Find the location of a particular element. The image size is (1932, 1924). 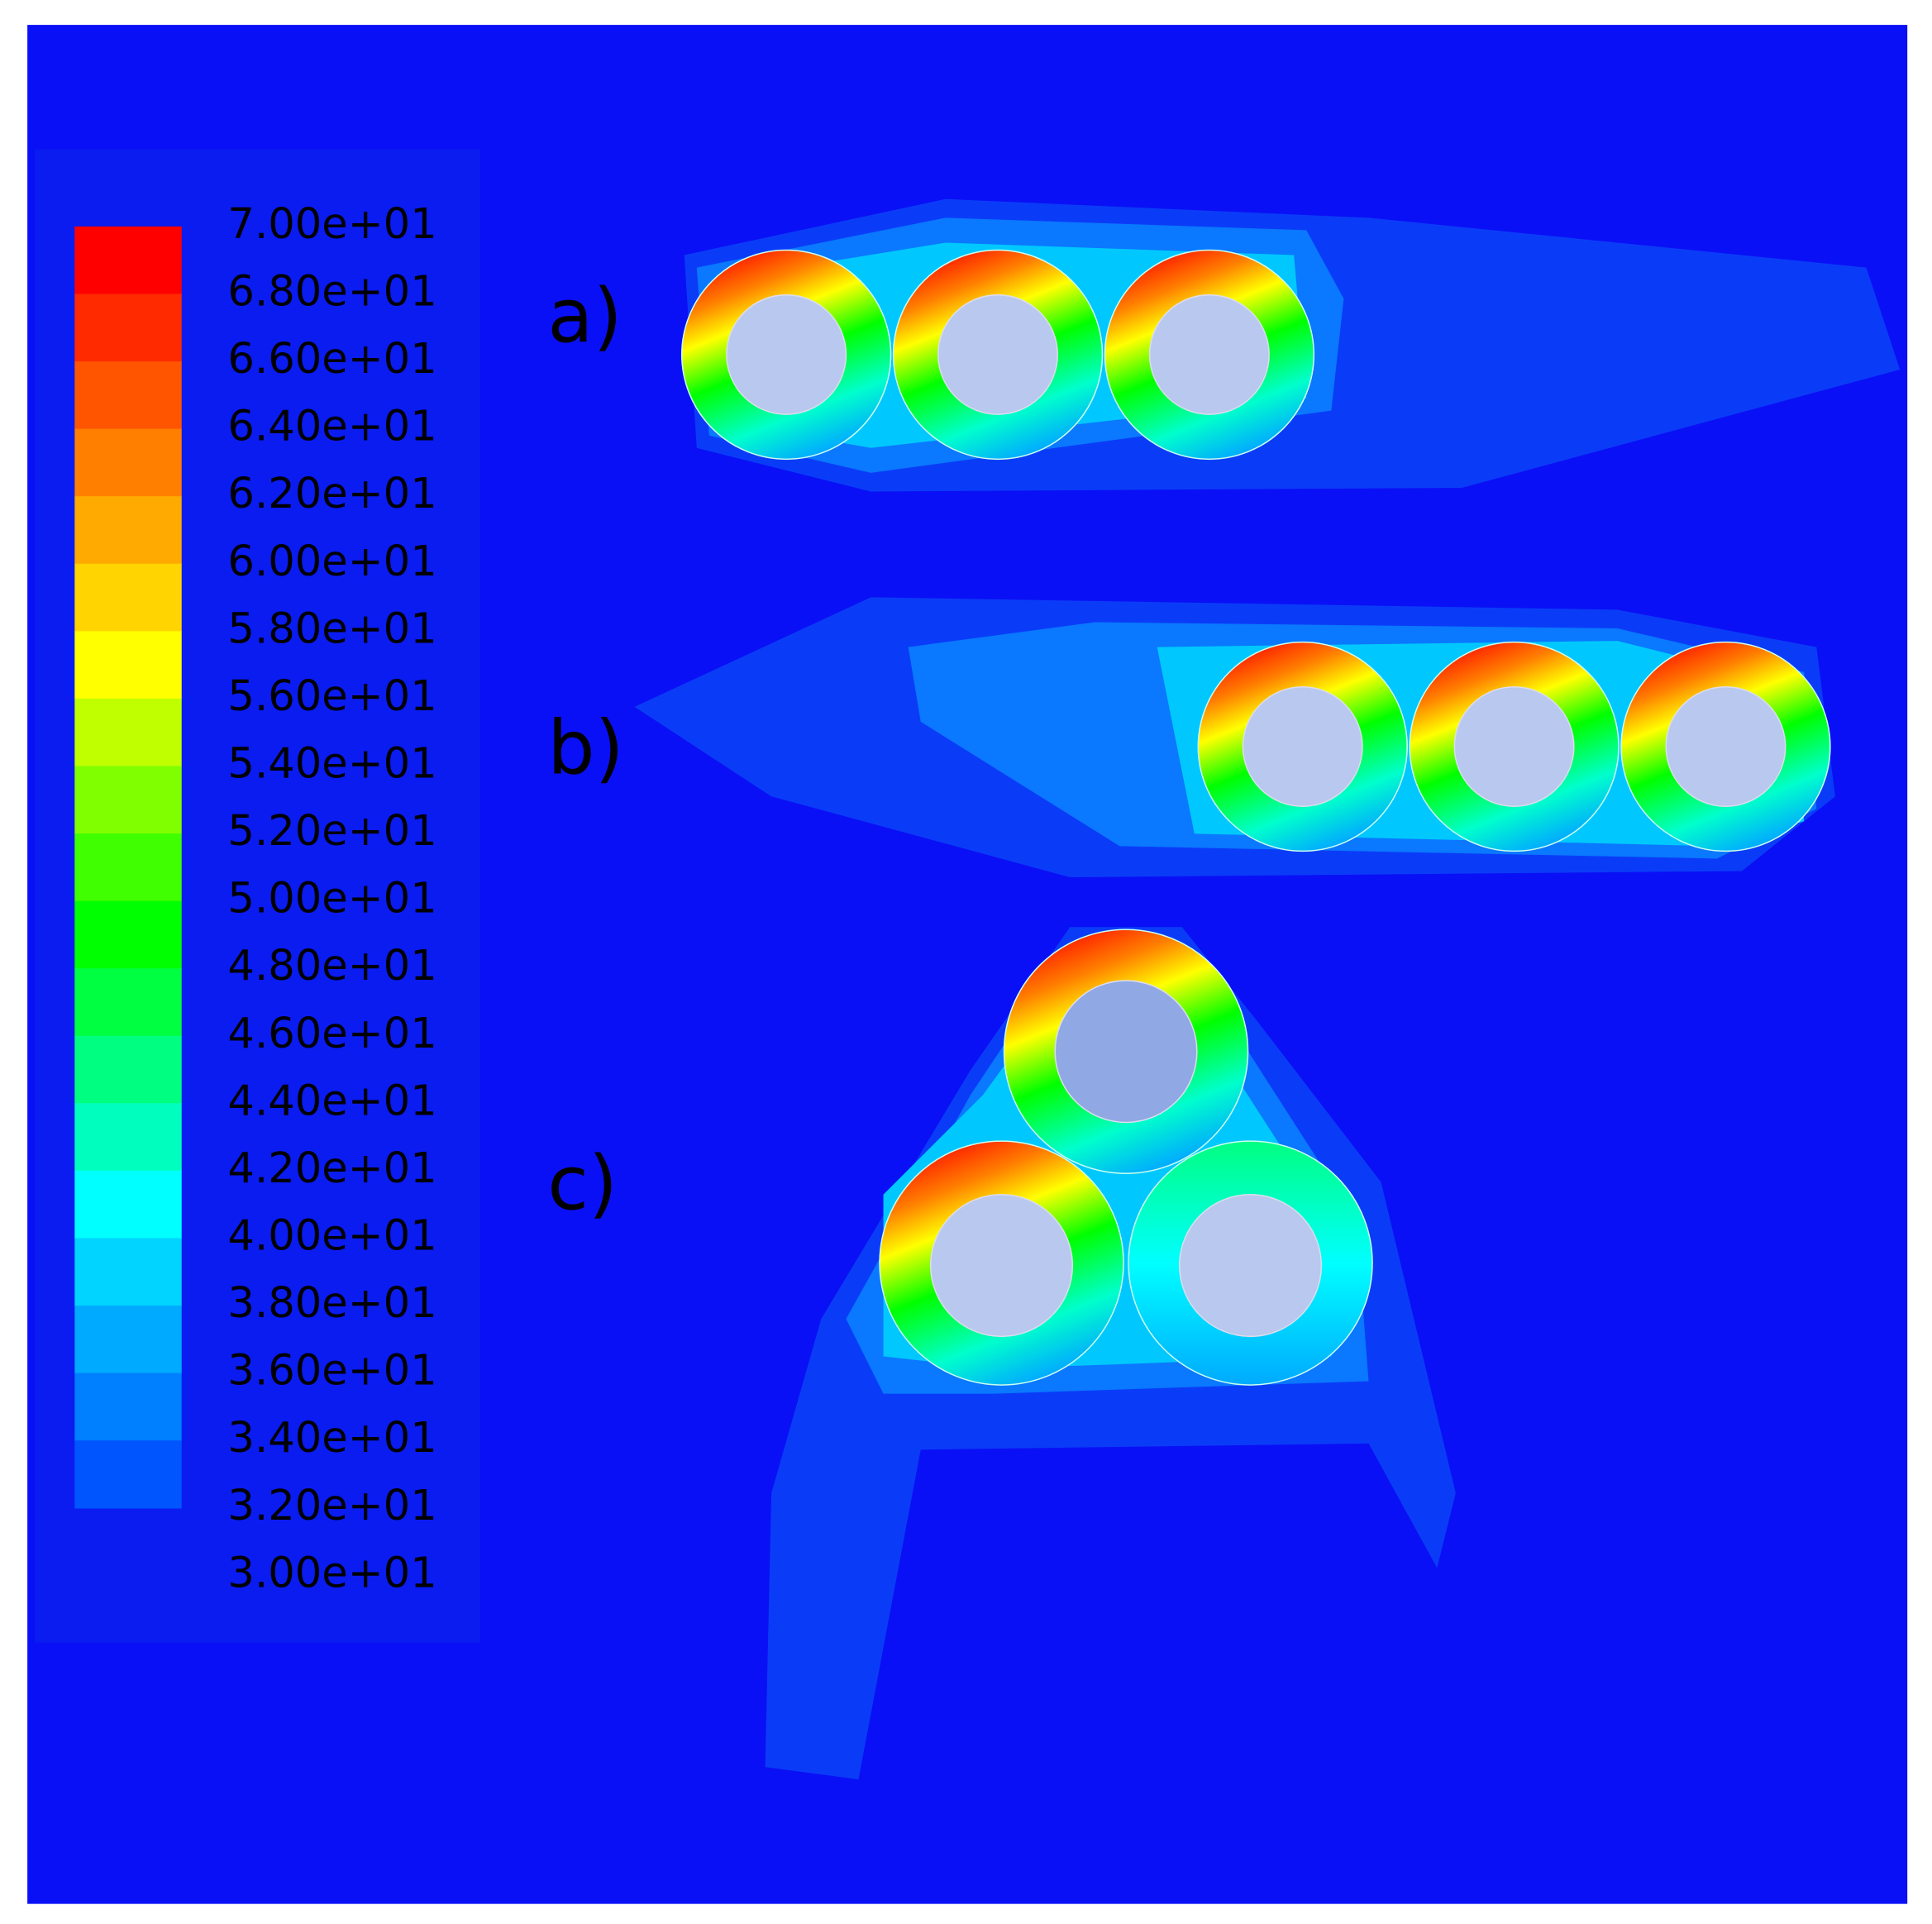

legend-label: 6.00e+01 is located at coordinates (331, 561).